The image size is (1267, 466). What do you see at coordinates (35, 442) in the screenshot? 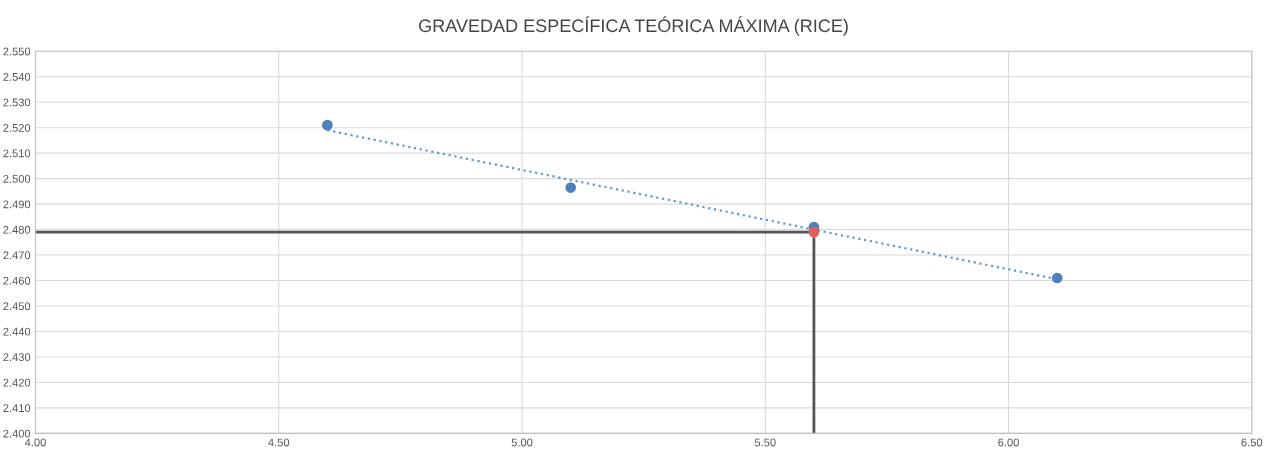
I see `x-tick-label: 4.00` at bounding box center [35, 442].